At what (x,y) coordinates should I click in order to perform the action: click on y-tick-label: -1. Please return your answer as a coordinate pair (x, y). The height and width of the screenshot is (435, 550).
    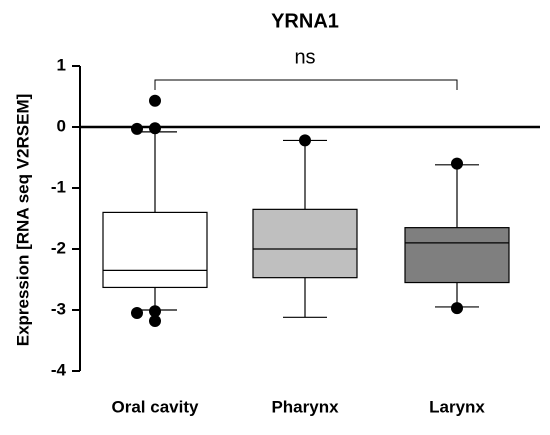
    Looking at the image, I should click on (58, 186).